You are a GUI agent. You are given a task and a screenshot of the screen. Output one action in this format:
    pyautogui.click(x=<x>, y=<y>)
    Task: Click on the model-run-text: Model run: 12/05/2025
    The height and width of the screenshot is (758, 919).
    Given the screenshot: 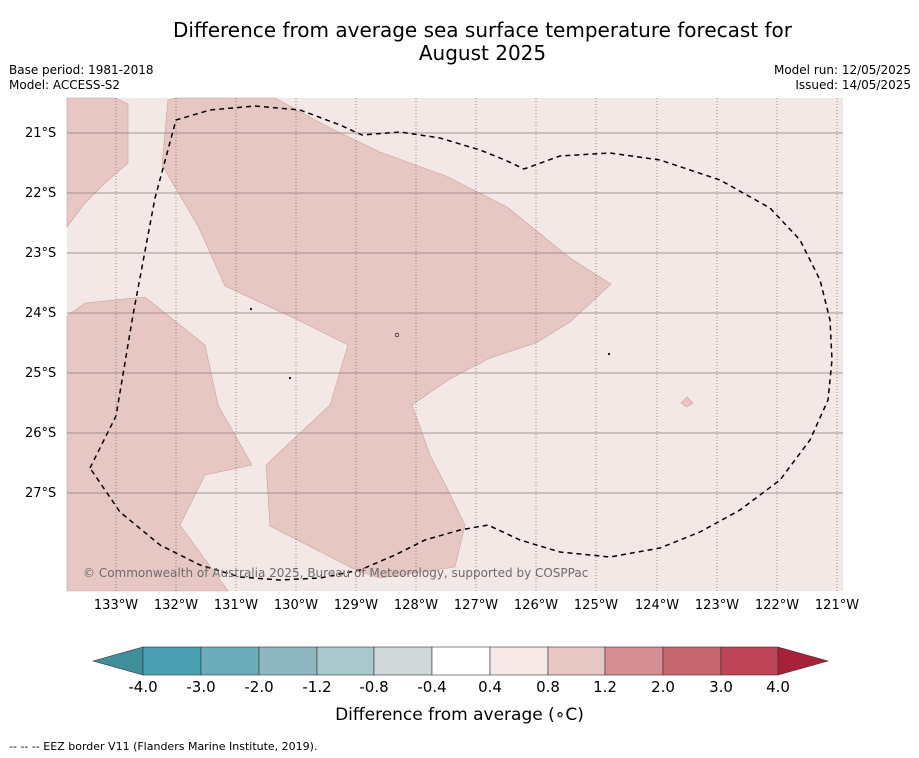 What is the action you would take?
    pyautogui.click(x=842, y=70)
    